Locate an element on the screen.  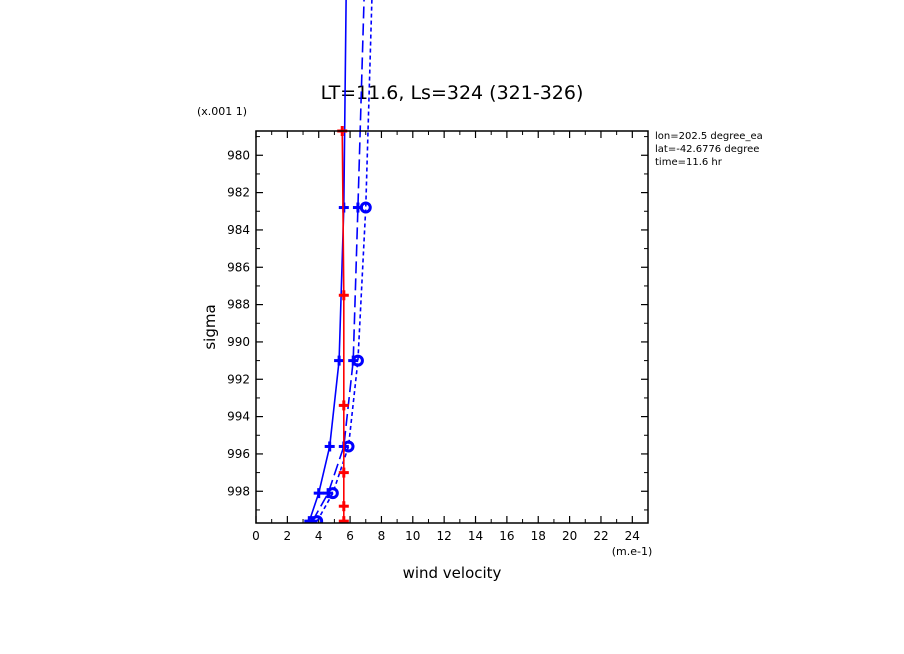
y-tick-label: 998 is located at coordinates (238, 491).